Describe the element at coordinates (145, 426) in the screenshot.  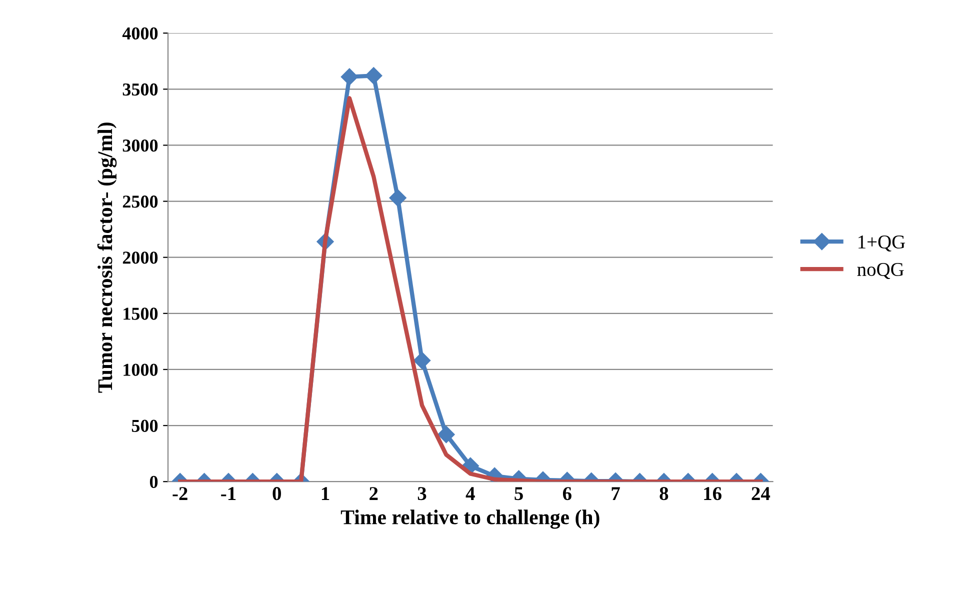
I see `y-tick-label: 500` at that location.